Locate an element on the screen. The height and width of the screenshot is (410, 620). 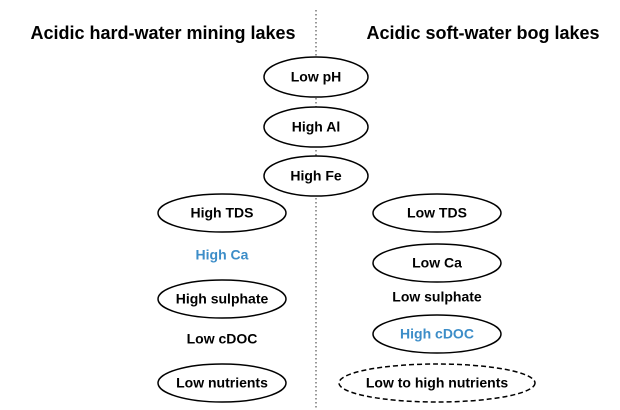
node-label: Low Ca is located at coordinates (437, 263).